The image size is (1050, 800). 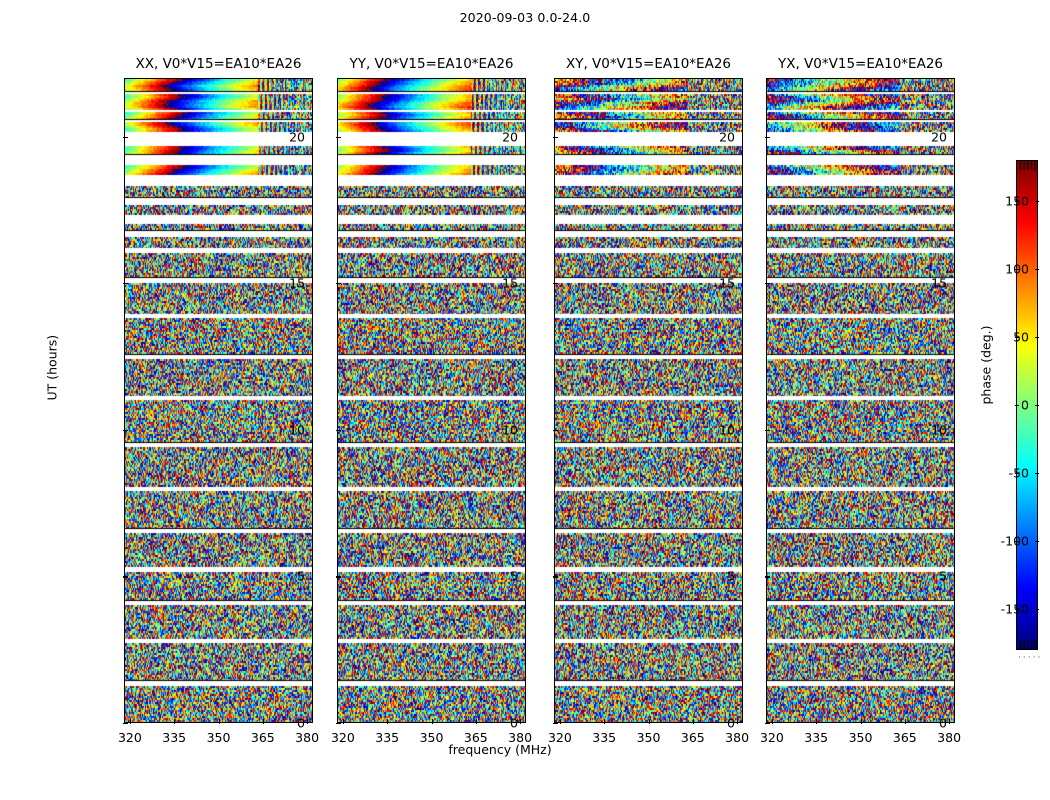 I want to click on colorbar: -150 -100 -50 0 50 100 150 phase (deg.) ·····, so click(x=1009, y=411).